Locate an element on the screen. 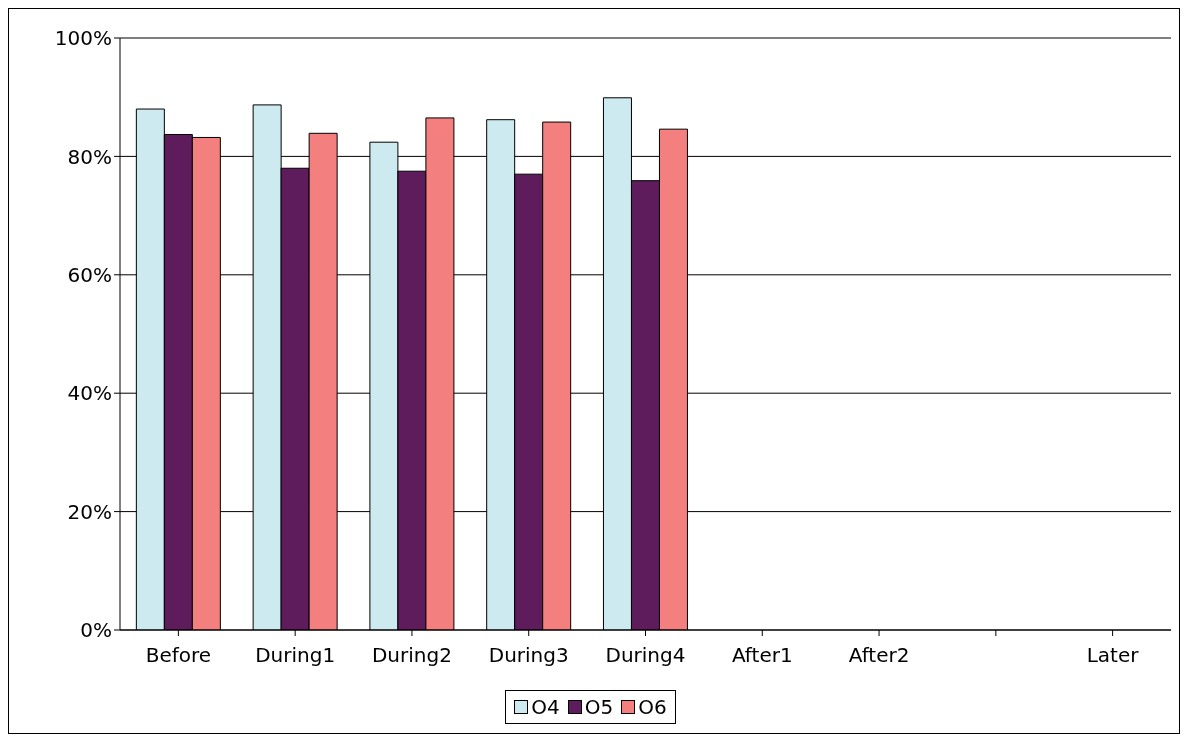  y-tick-label: 60% is located at coordinates (89, 274).